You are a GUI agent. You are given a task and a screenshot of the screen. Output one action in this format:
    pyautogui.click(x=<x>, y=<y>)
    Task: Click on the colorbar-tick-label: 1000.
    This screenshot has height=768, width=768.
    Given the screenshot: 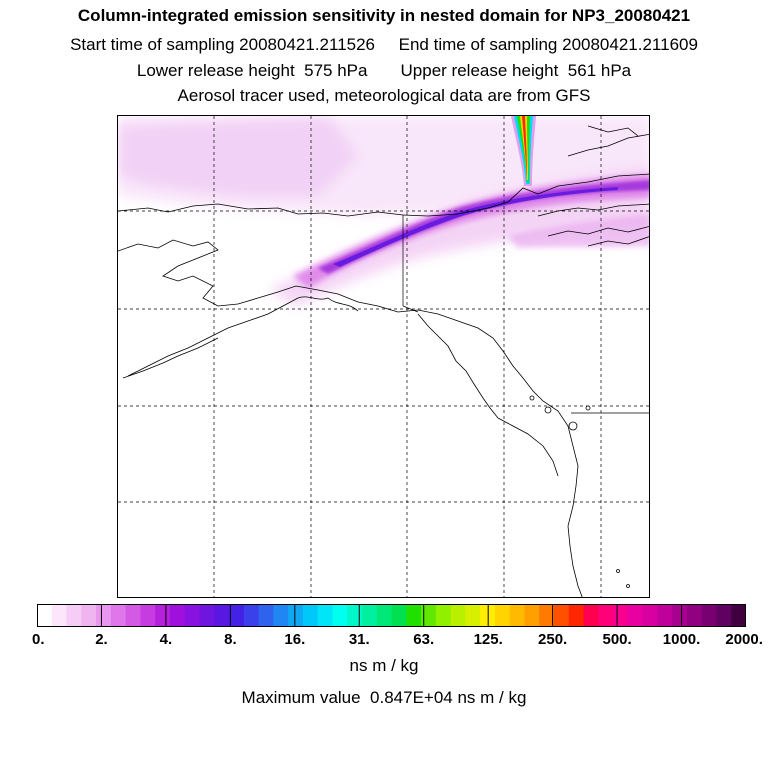 What is the action you would take?
    pyautogui.click(x=681, y=639)
    